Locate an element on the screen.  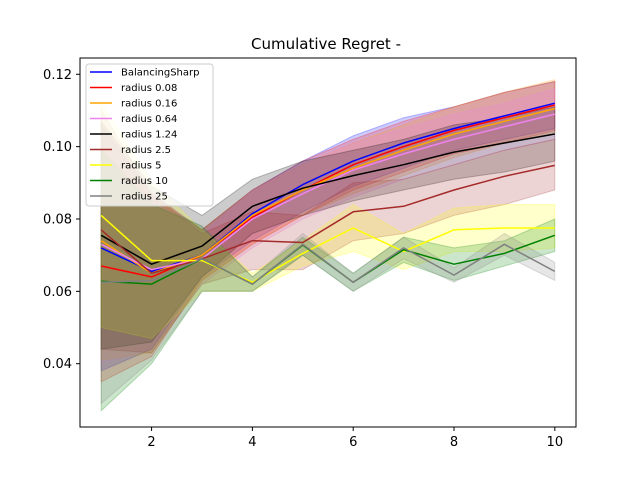
legend-label: radius 0.16 is located at coordinates (149, 104).